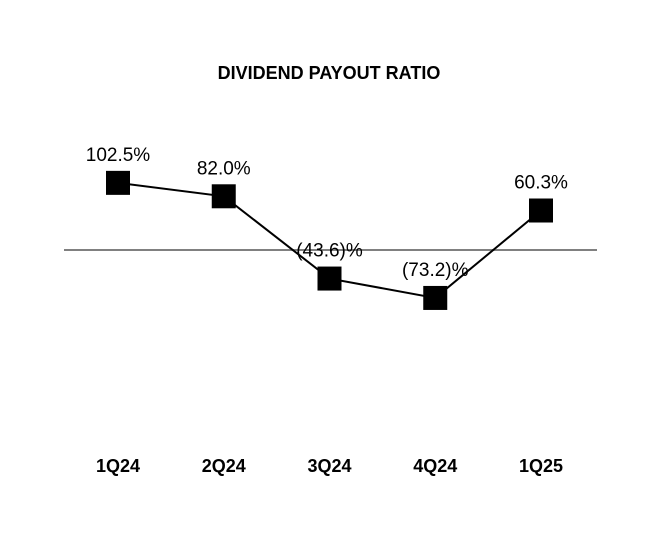  I want to click on data-label: 102.5%, so click(118, 155).